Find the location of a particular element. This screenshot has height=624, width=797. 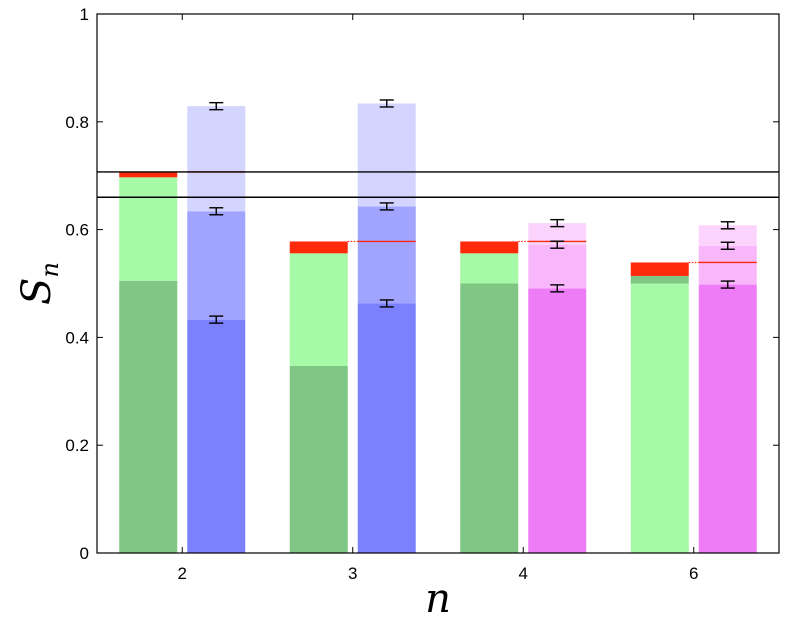

y-axis-title-subscript: n is located at coordinates (50, 269).